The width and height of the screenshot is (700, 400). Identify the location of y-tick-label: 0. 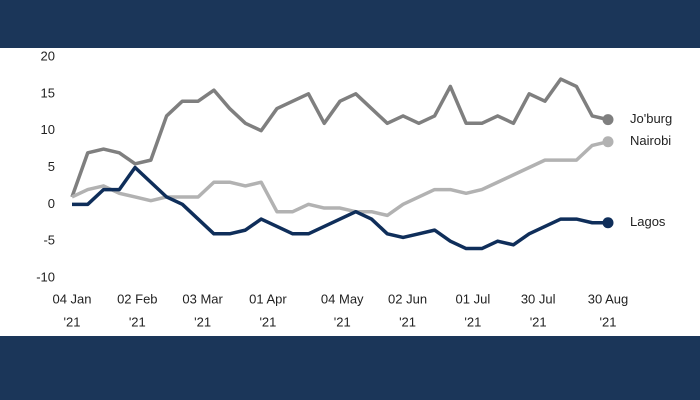
(51, 203).